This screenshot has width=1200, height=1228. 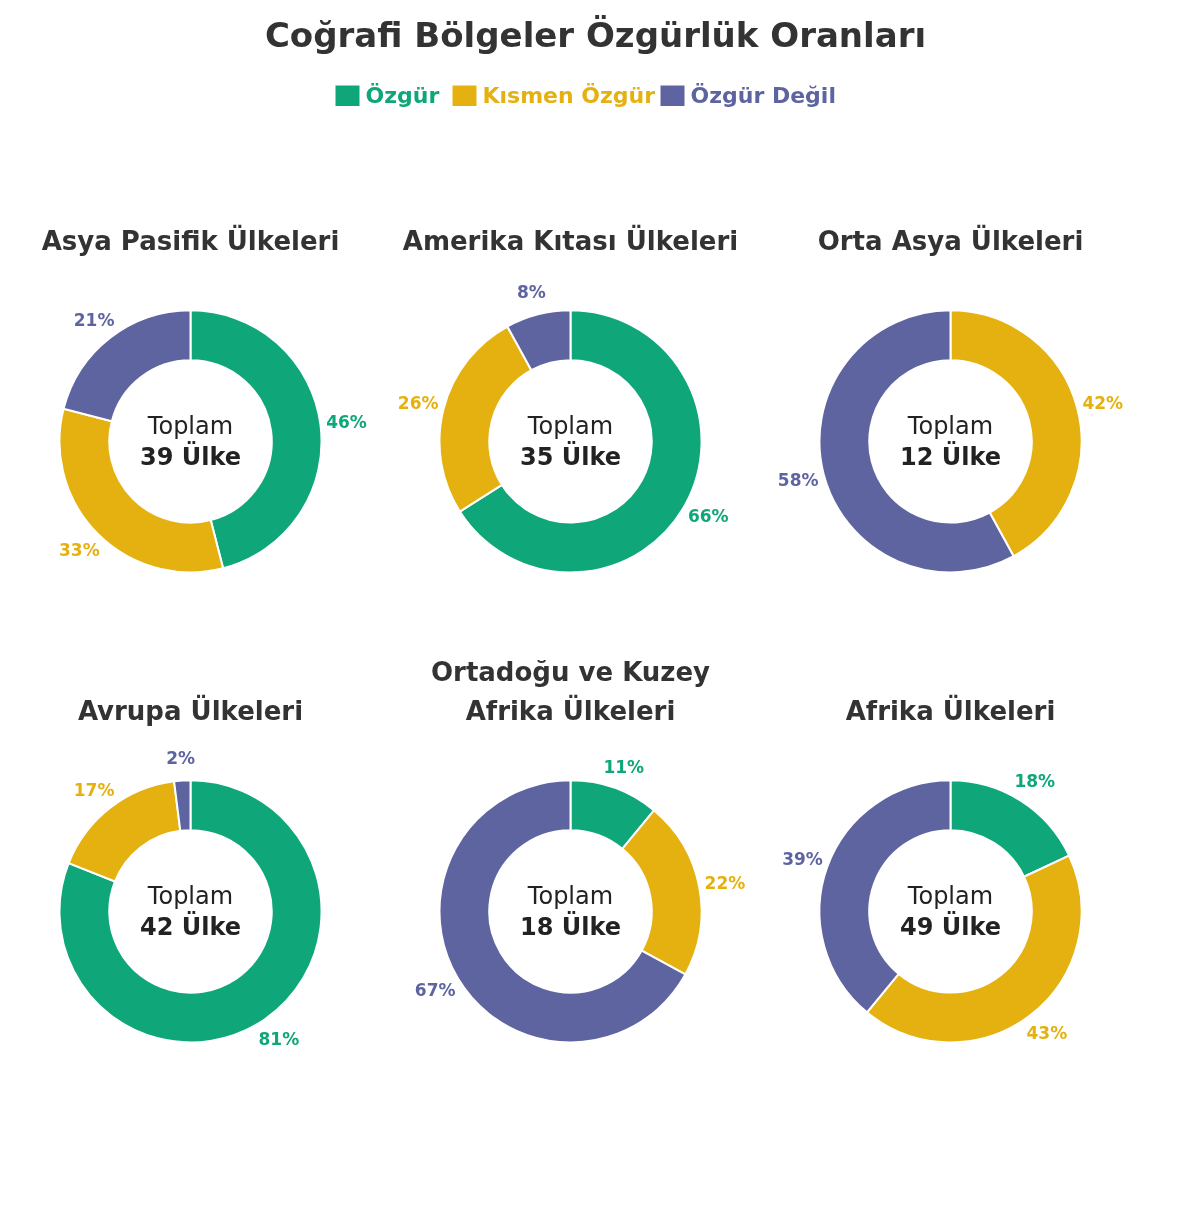 What do you see at coordinates (94, 789) in the screenshot?
I see `data-label: 17%` at bounding box center [94, 789].